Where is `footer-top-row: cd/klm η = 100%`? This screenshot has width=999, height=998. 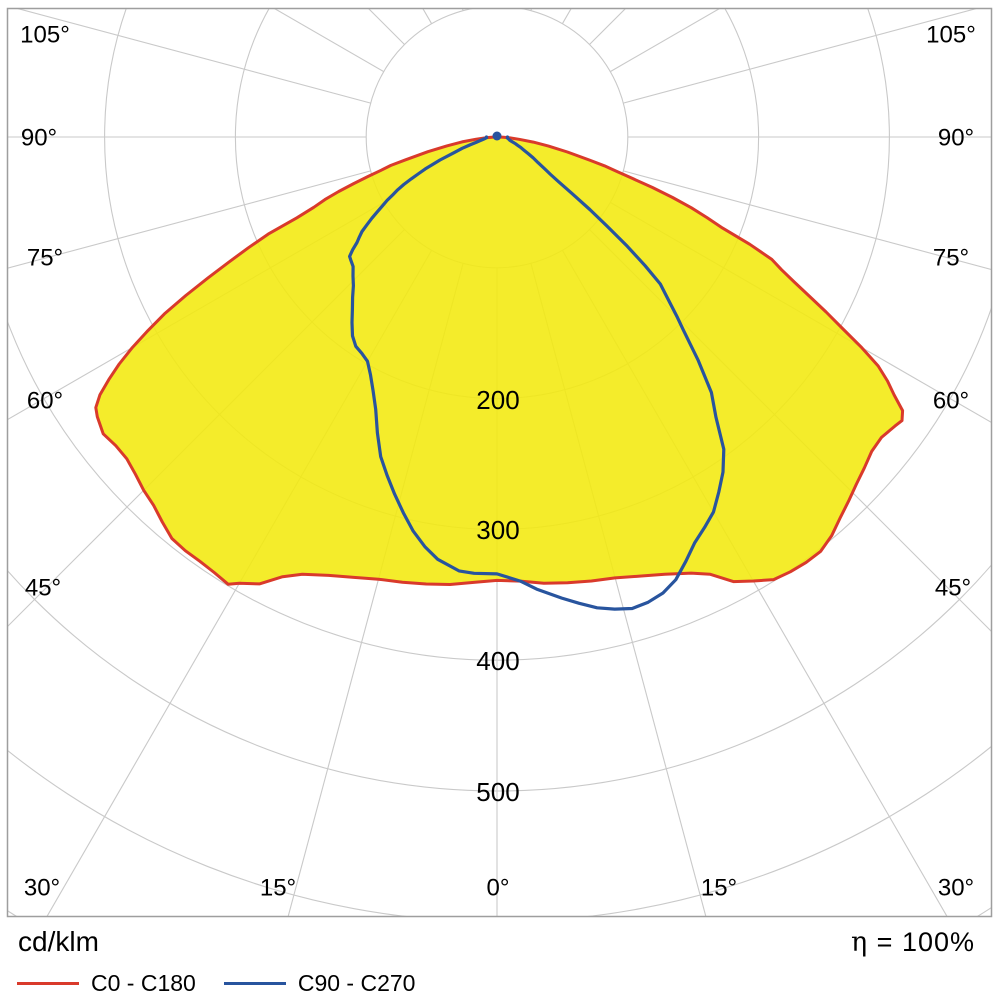
footer-top-row: cd/klm η = 100% is located at coordinates (496, 942).